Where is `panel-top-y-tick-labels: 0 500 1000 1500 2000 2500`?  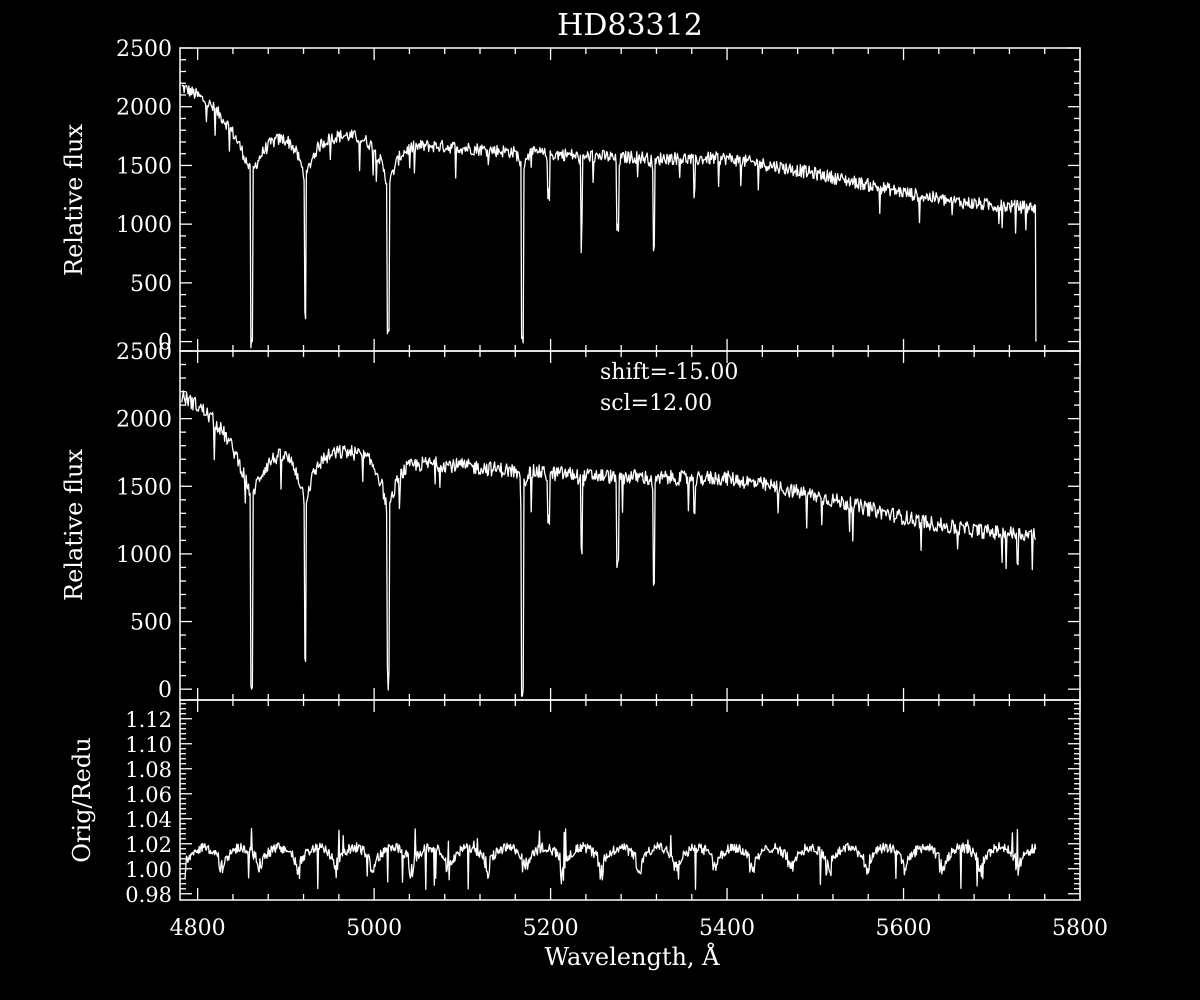 panel-top-y-tick-labels: 0 500 1000 1500 2000 2500 is located at coordinates (144, 196).